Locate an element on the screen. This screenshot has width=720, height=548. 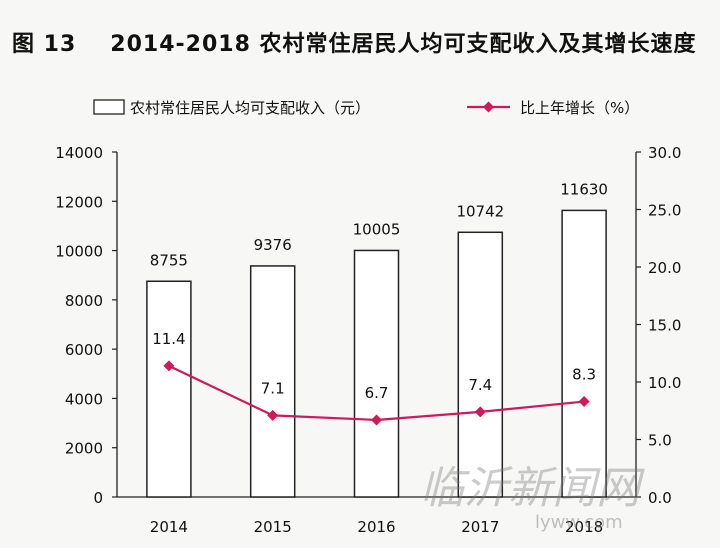
bar-data-label: 9376 is located at coordinates (273, 245).